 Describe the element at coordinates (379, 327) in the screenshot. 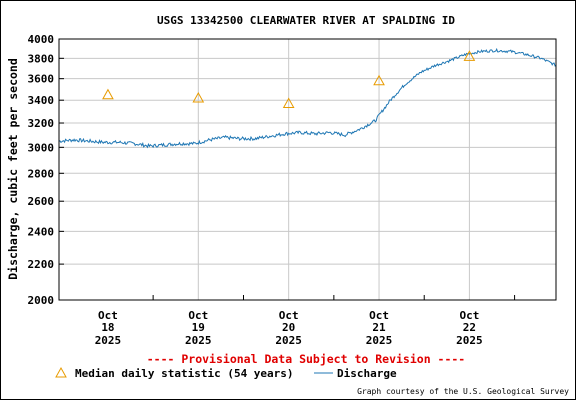

I see `x-tick-day: 21` at that location.